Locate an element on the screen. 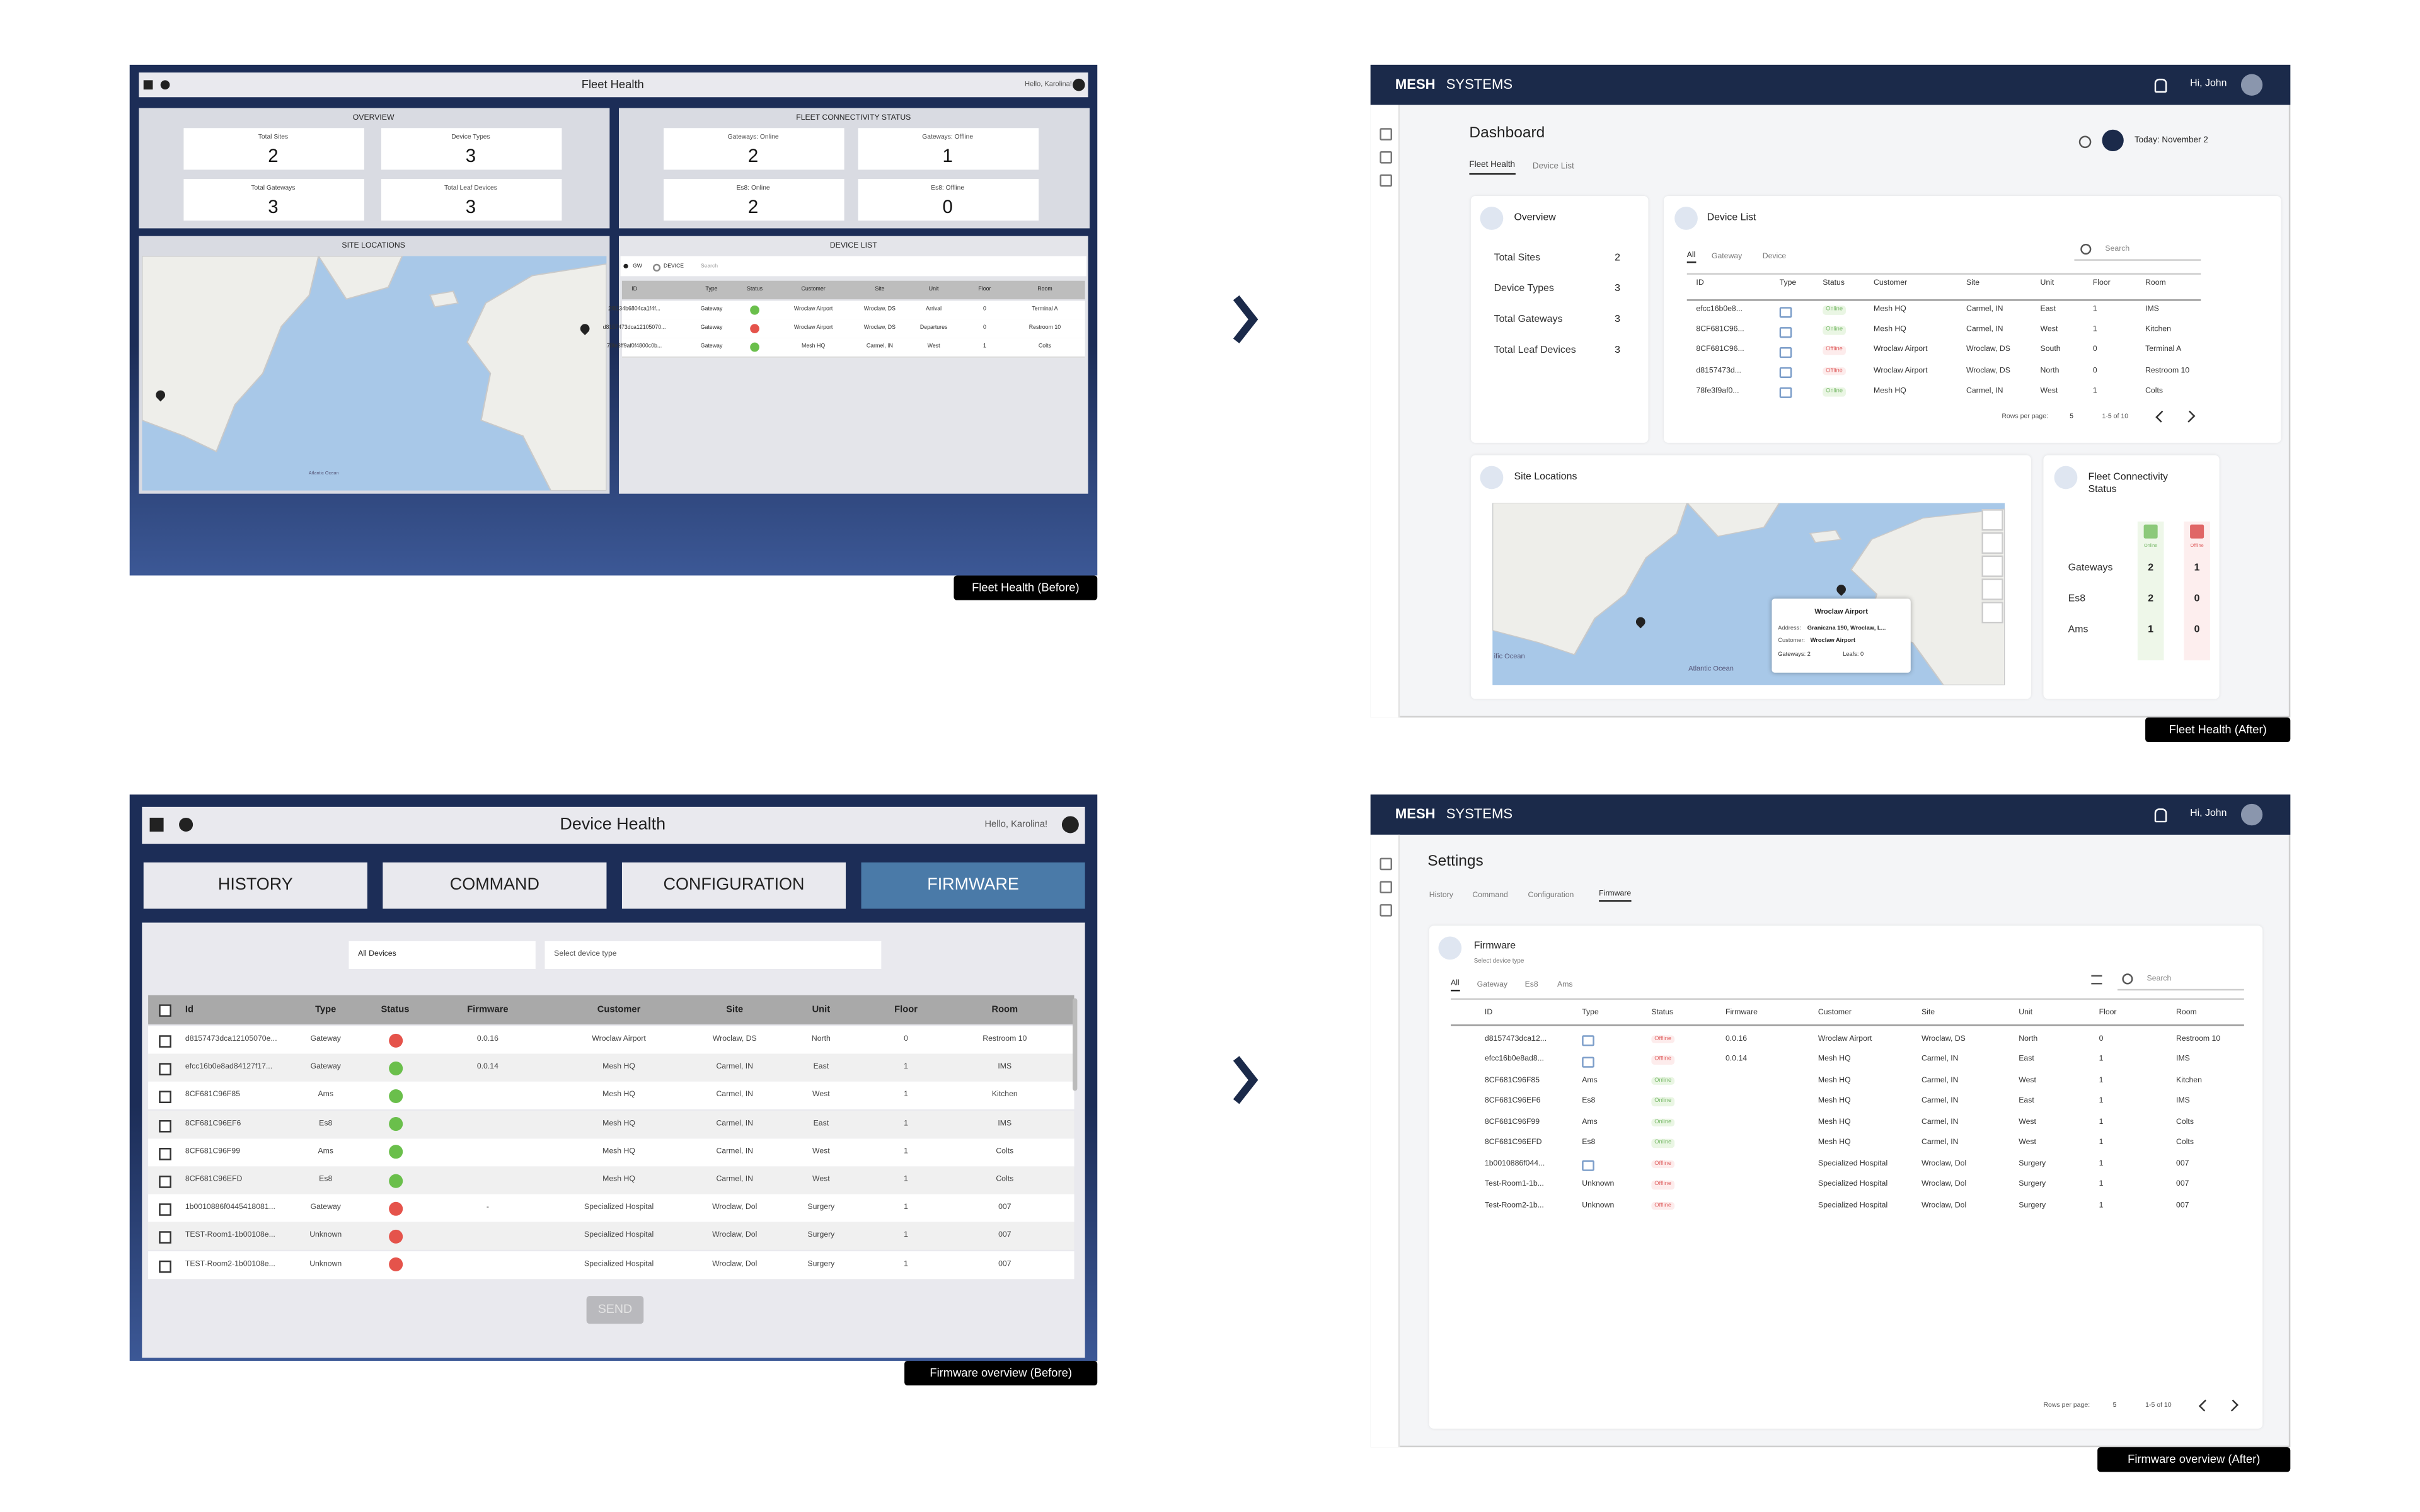 The image size is (2420, 1512). dropdown-label: Select device type is located at coordinates (586, 954).